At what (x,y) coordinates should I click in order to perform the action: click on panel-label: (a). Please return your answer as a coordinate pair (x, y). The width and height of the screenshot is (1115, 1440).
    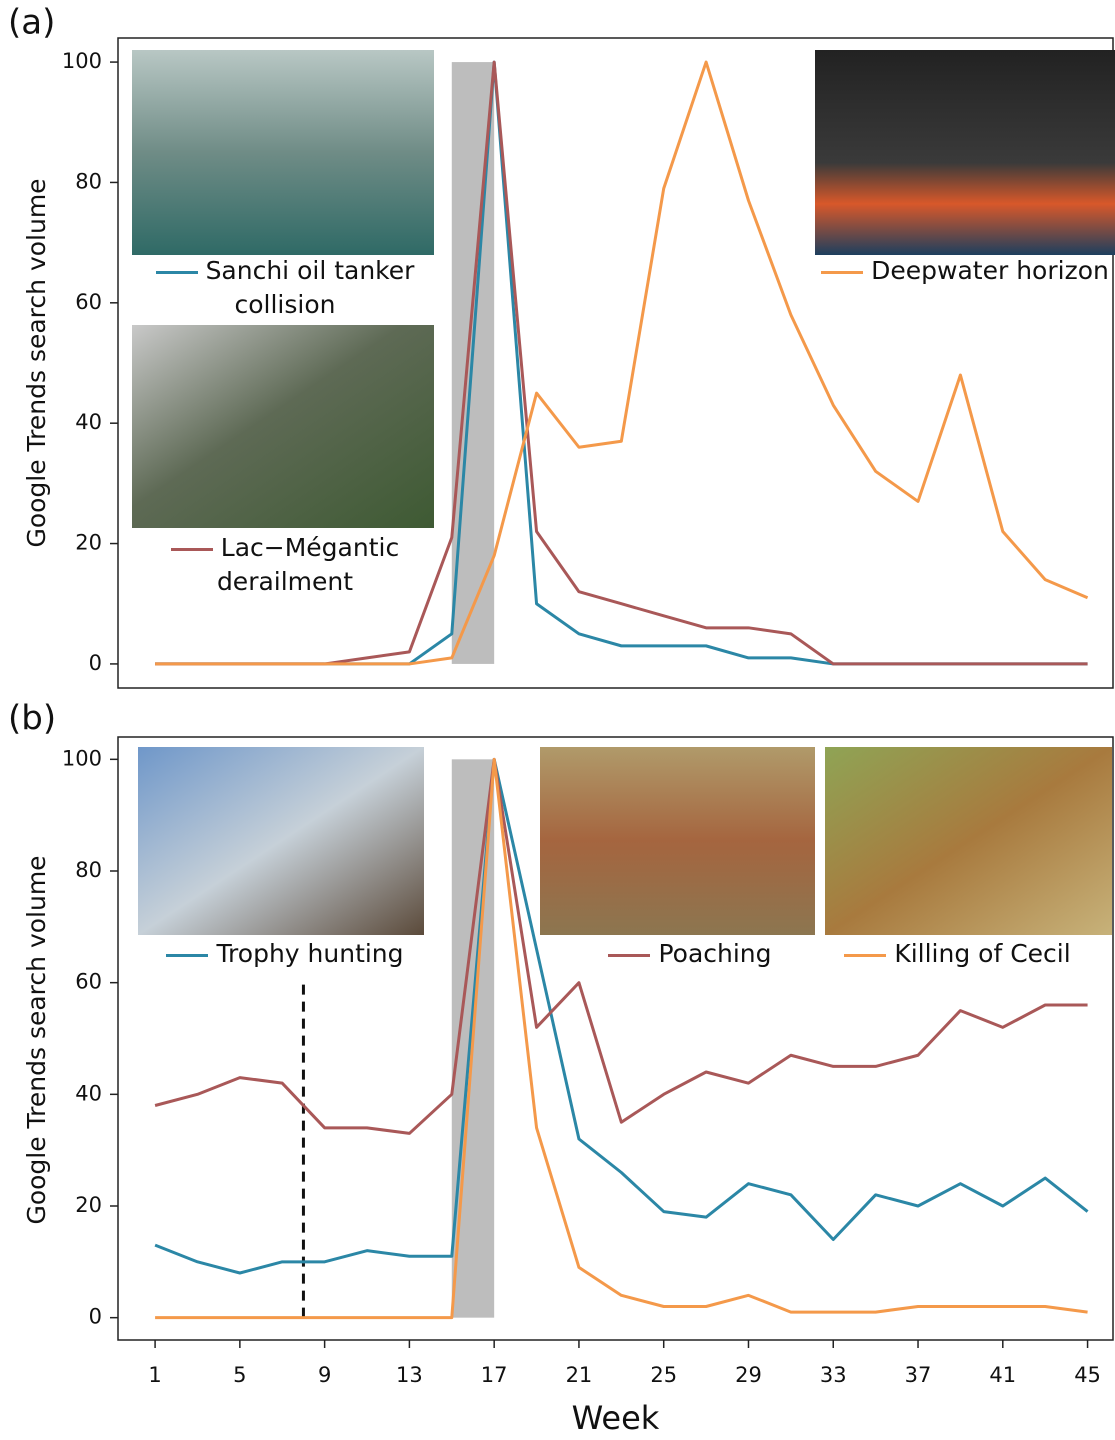
    Looking at the image, I should click on (31, 23).